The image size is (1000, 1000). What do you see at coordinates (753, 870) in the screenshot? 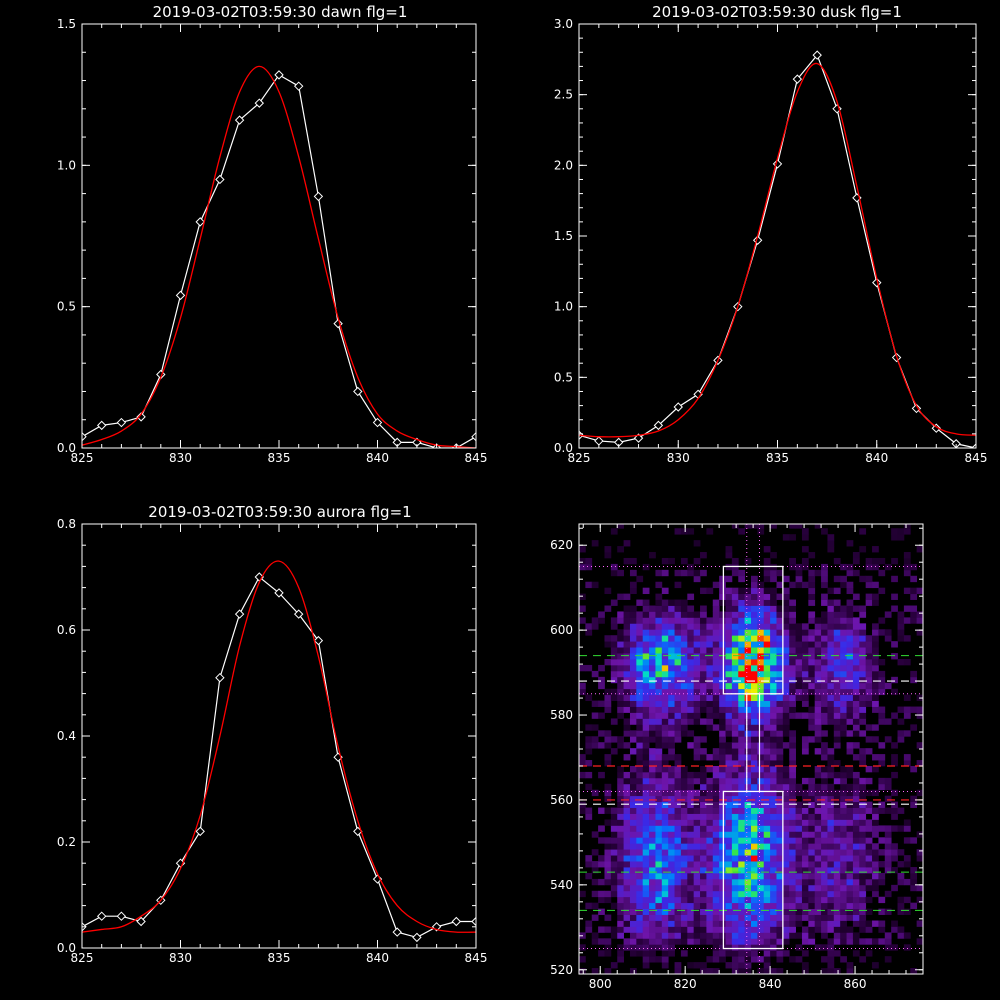
I see `selection-box` at bounding box center [753, 870].